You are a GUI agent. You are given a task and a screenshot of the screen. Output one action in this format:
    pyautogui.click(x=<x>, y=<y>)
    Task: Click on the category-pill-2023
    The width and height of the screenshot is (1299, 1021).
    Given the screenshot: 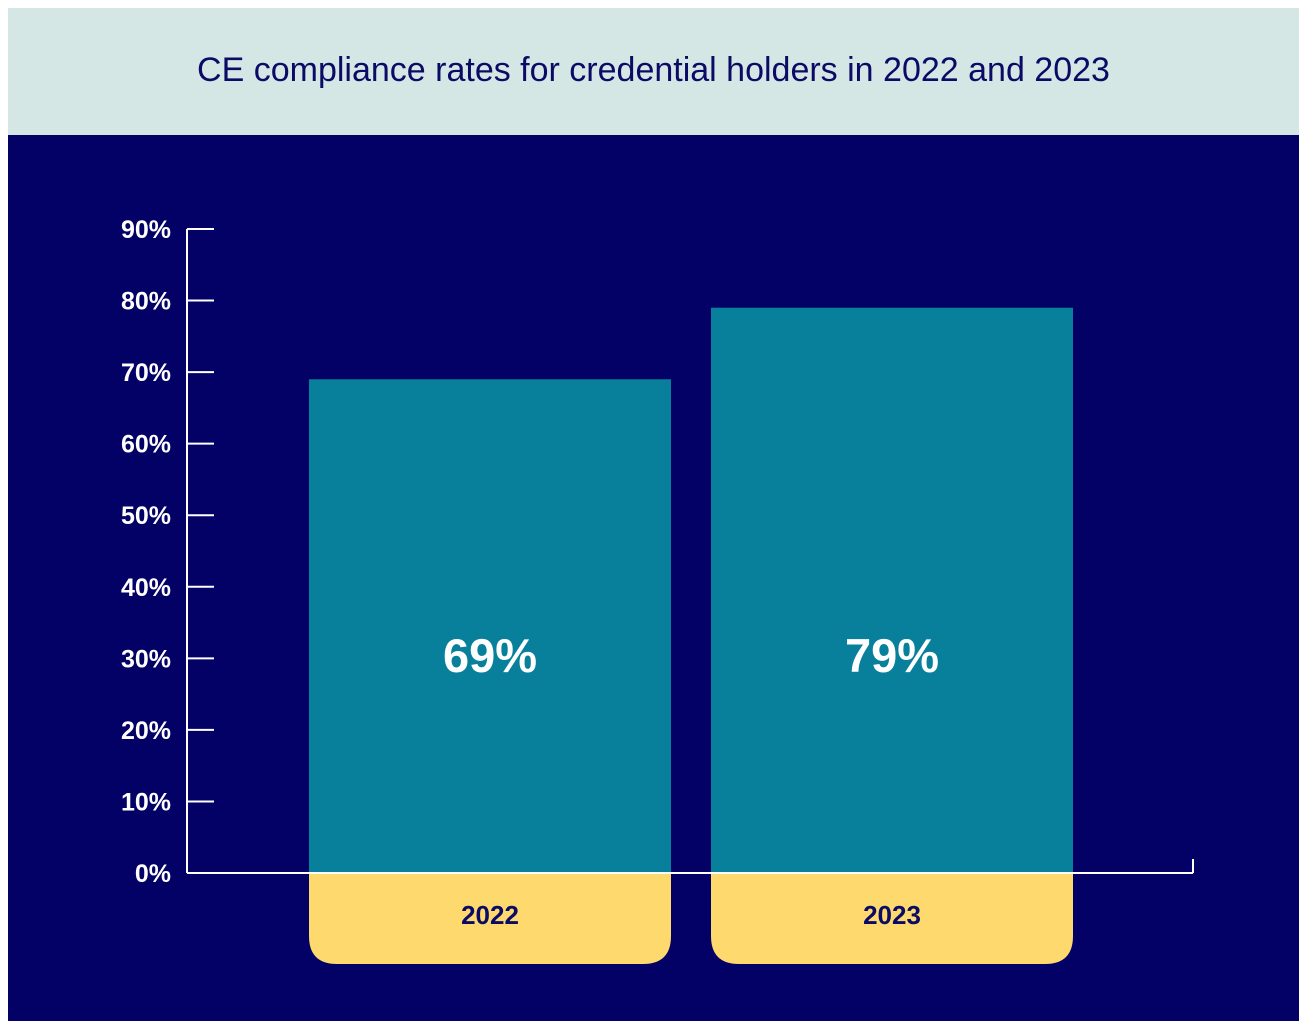 What is the action you would take?
    pyautogui.click(x=892, y=918)
    